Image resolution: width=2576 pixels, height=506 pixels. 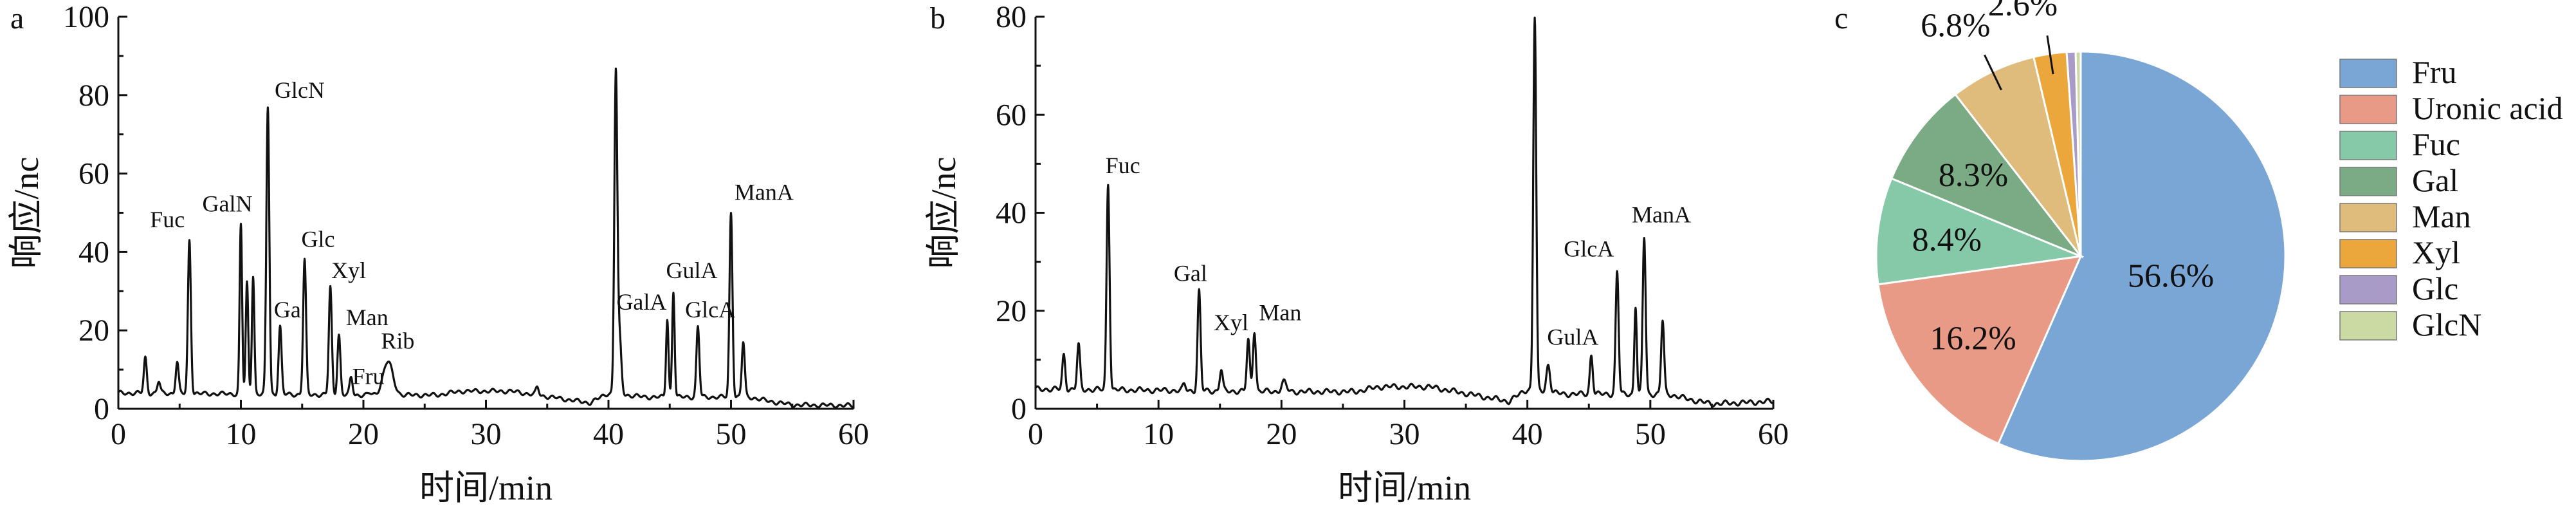 What do you see at coordinates (937, 18) in the screenshot?
I see `panel-letter: b` at bounding box center [937, 18].